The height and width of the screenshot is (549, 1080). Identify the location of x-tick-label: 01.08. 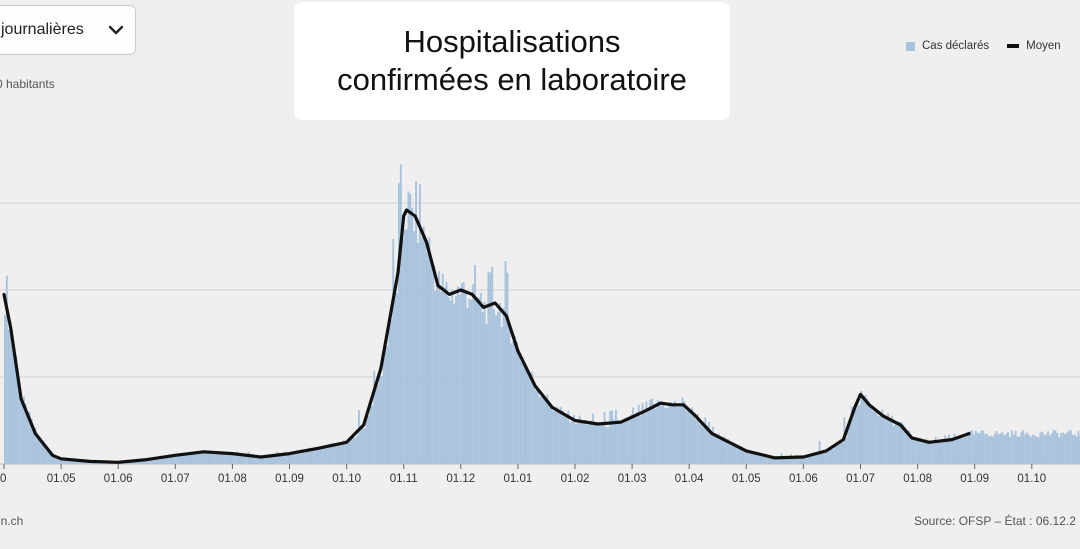
(232, 479).